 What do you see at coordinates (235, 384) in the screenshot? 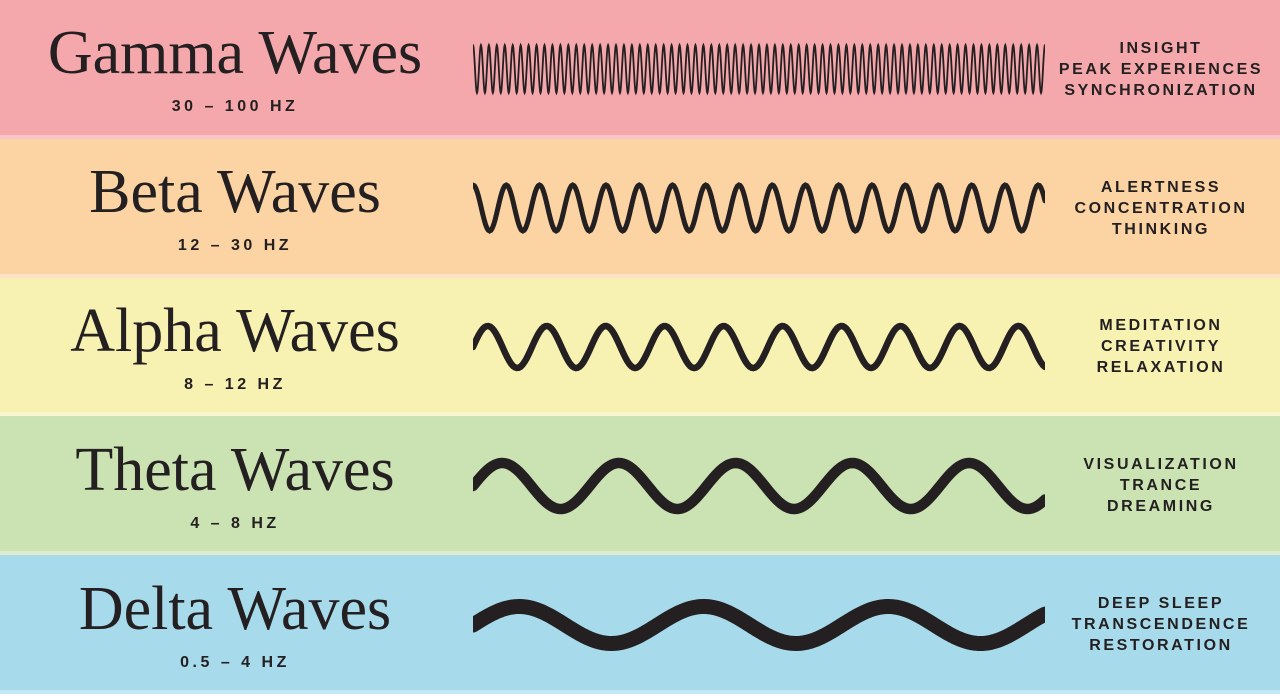
I see `alpha-frequency-range: 8 – 12 HZ` at bounding box center [235, 384].